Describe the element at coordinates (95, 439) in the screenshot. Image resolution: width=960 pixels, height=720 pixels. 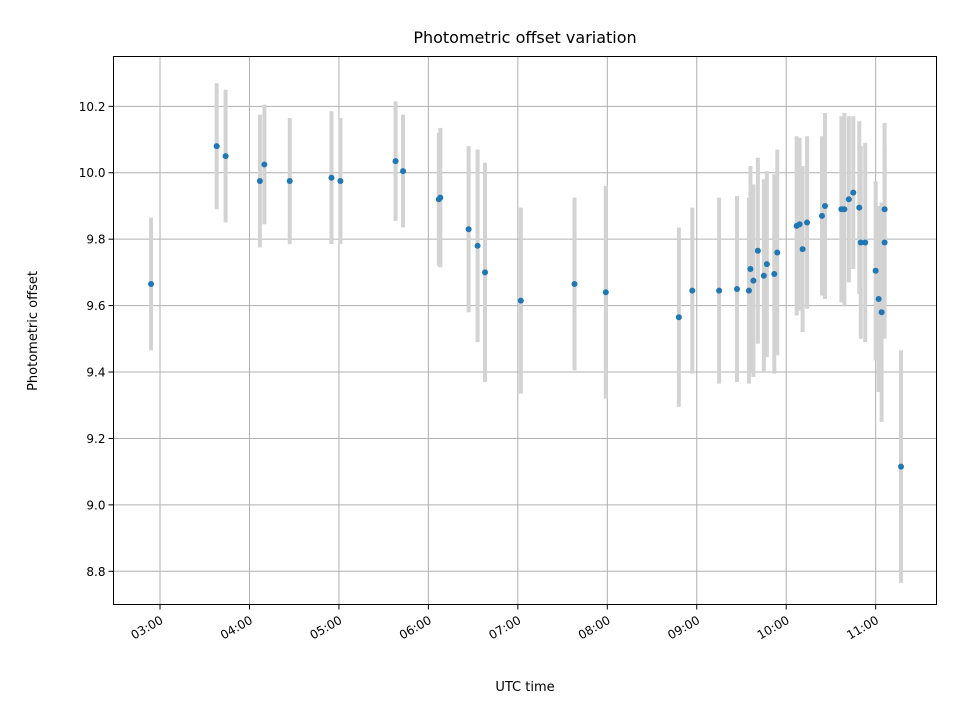
I see `y-tick-label: 9.2` at that location.